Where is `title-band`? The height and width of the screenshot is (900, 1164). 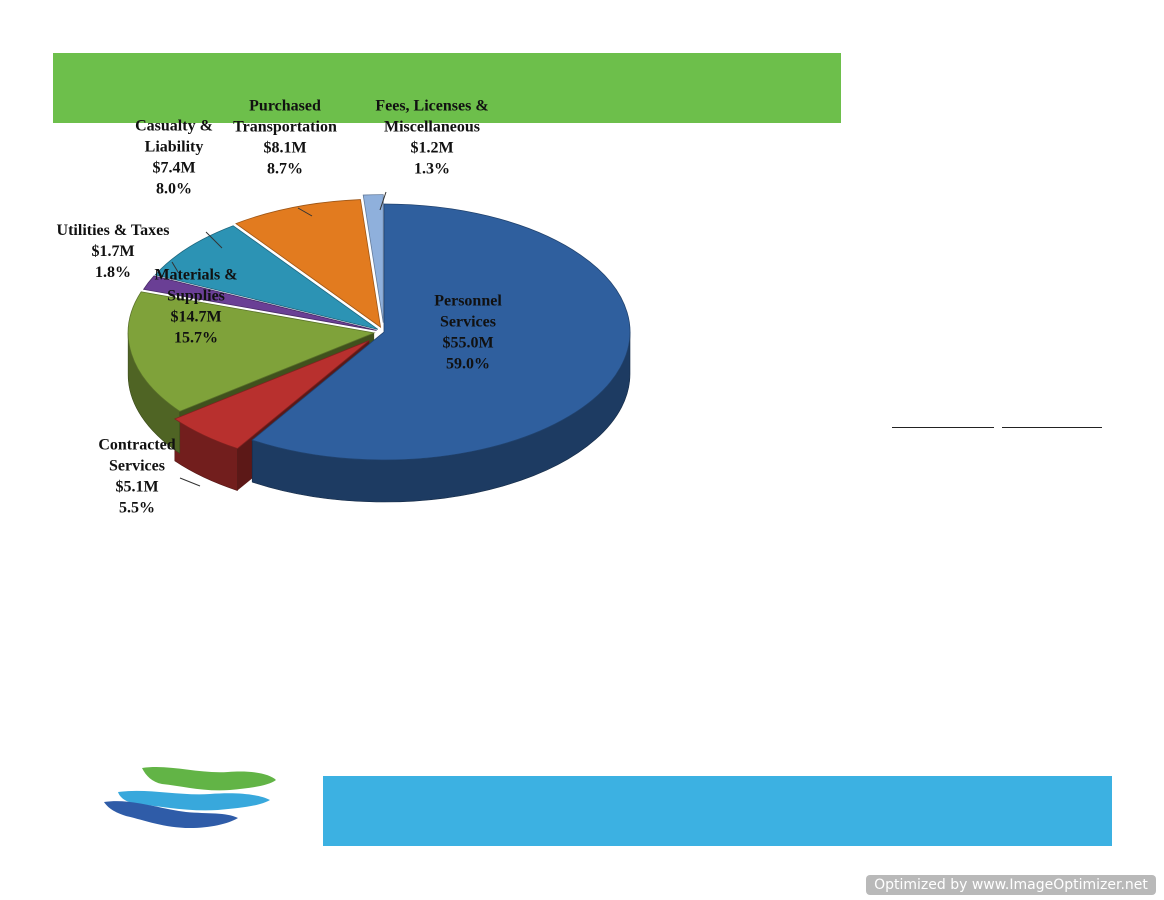
title-band is located at coordinates (447, 88).